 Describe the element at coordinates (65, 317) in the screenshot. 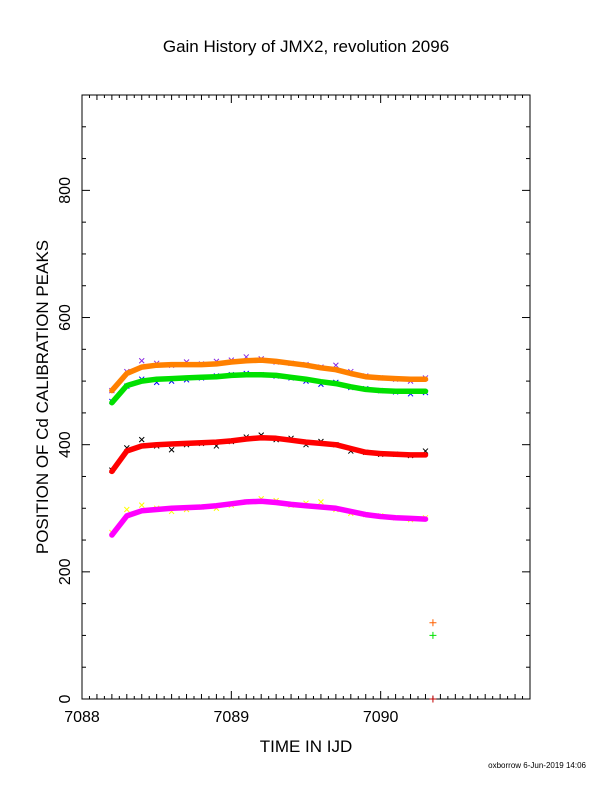

I see `y-tick-label: 600` at that location.